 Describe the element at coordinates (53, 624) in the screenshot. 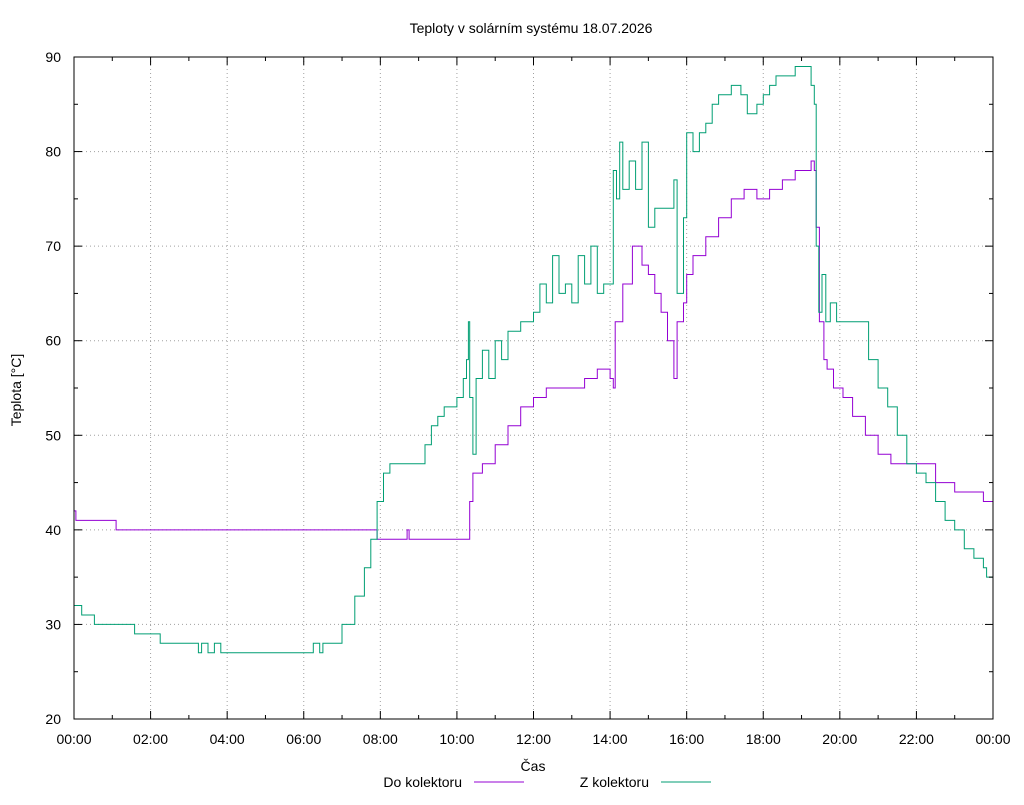

I see `y-tick-label: 30` at that location.